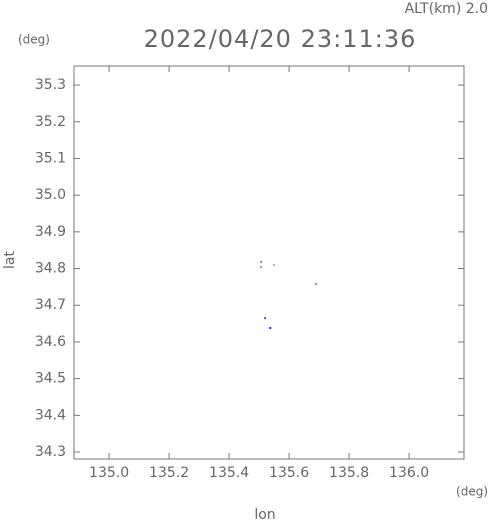 The width and height of the screenshot is (491, 521). Describe the element at coordinates (109, 473) in the screenshot. I see `x-tick-label: 135.0` at that location.